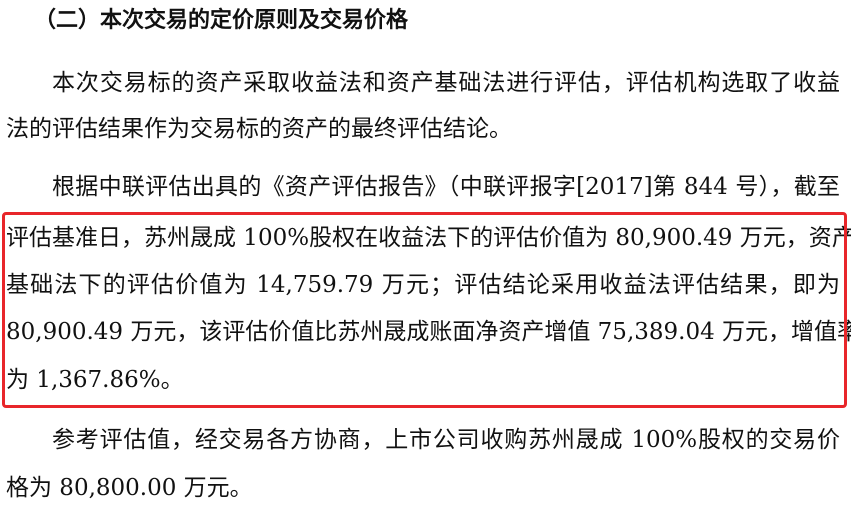 This screenshot has height=516, width=851. Describe the element at coordinates (259, 129) in the screenshot. I see `paragraph-1-line-2: 法的评估结果作为交易标的资产的最终评估结论。` at that location.